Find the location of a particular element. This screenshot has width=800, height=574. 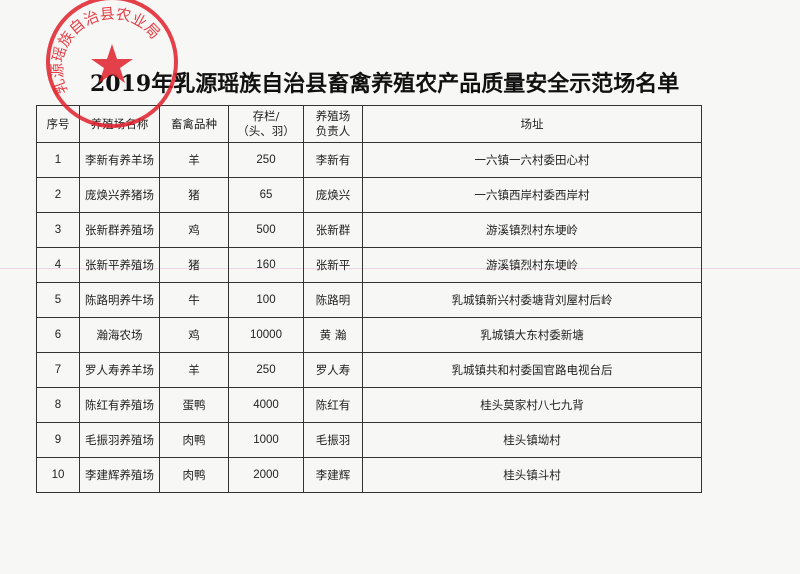

table-cell: 3 is located at coordinates (58, 230).